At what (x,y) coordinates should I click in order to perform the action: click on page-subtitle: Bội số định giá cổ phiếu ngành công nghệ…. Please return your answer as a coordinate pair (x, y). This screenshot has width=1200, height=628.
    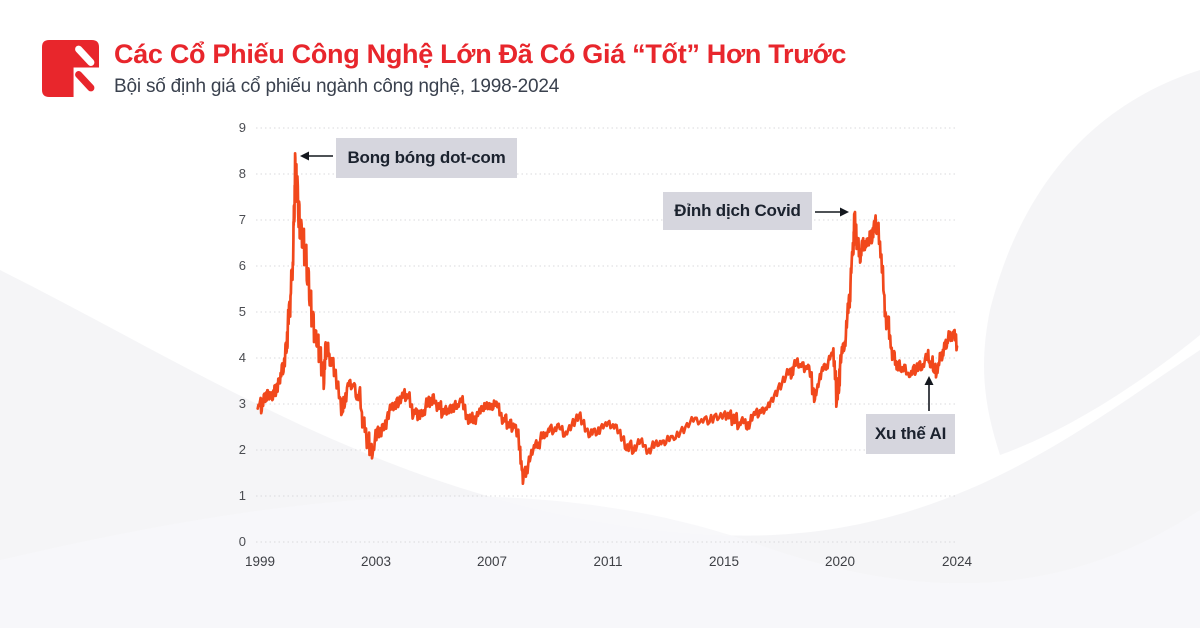
    Looking at the image, I should click on (337, 86).